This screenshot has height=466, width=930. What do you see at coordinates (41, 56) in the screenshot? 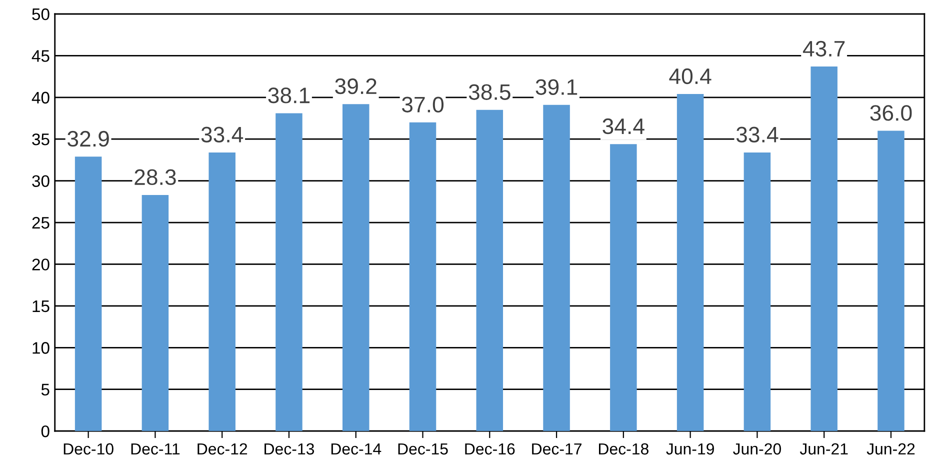
I see `y-tick-label: 45` at bounding box center [41, 56].